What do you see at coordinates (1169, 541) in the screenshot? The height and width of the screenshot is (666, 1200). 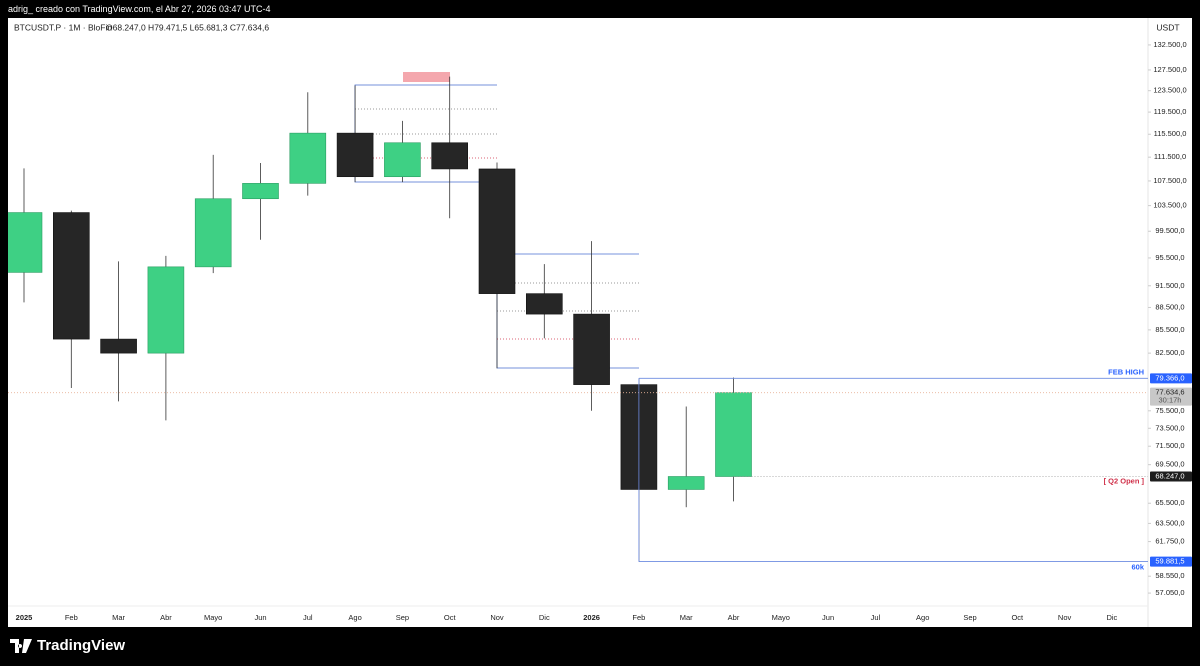 I see `y-tick-label: 61.750,0` at bounding box center [1169, 541].